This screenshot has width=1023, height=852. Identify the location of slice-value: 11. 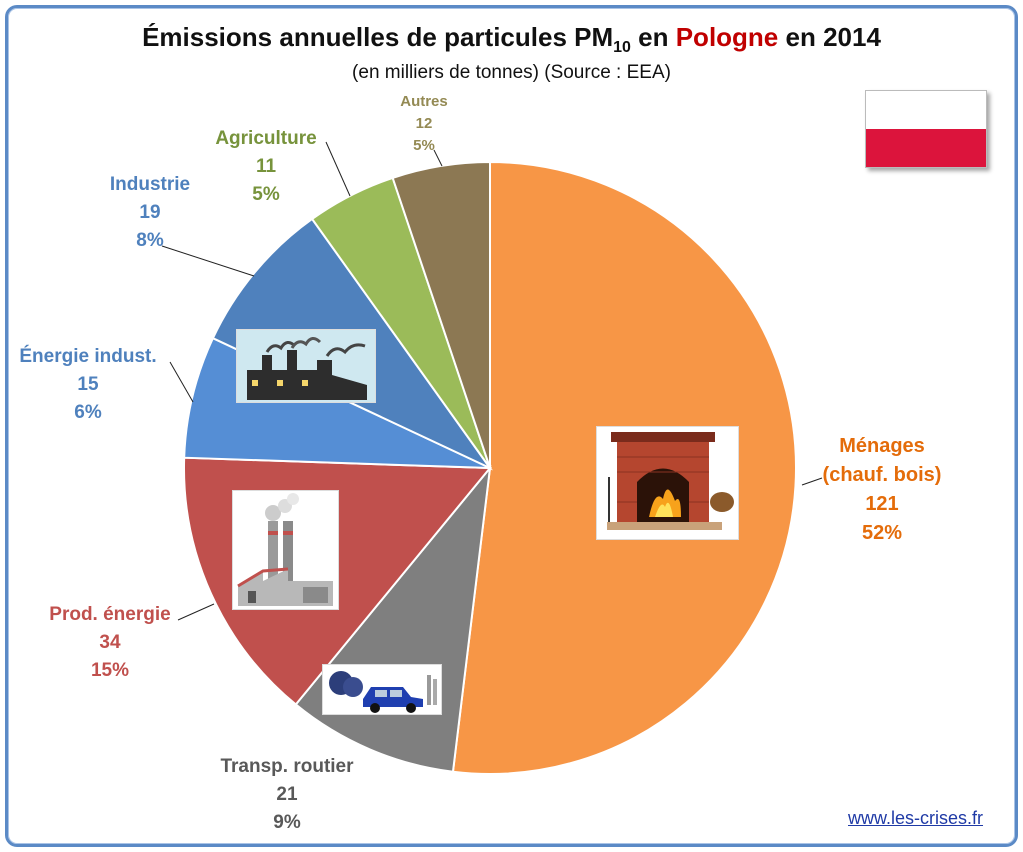
(266, 166).